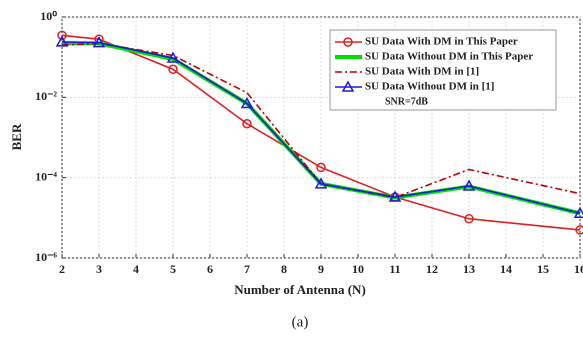  What do you see at coordinates (422, 72) in the screenshot?
I see `legend-label: SU Data With DM in [1]` at bounding box center [422, 72].